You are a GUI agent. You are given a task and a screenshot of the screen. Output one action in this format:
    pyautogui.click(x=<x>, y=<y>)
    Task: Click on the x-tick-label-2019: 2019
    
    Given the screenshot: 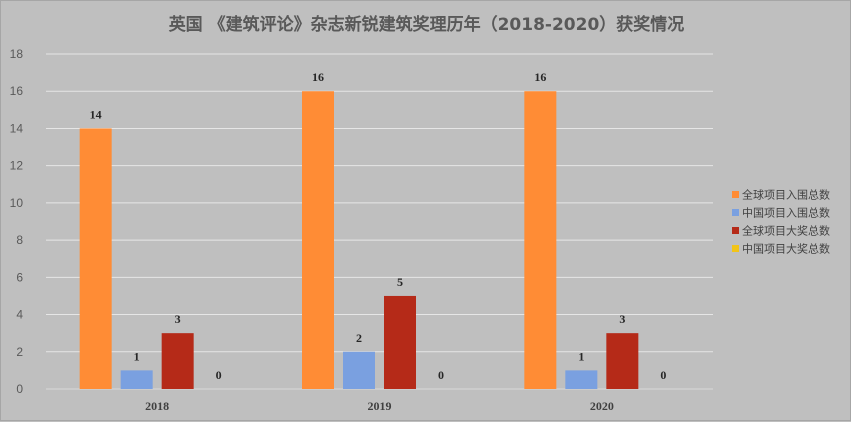 What is the action you would take?
    pyautogui.click(x=380, y=406)
    